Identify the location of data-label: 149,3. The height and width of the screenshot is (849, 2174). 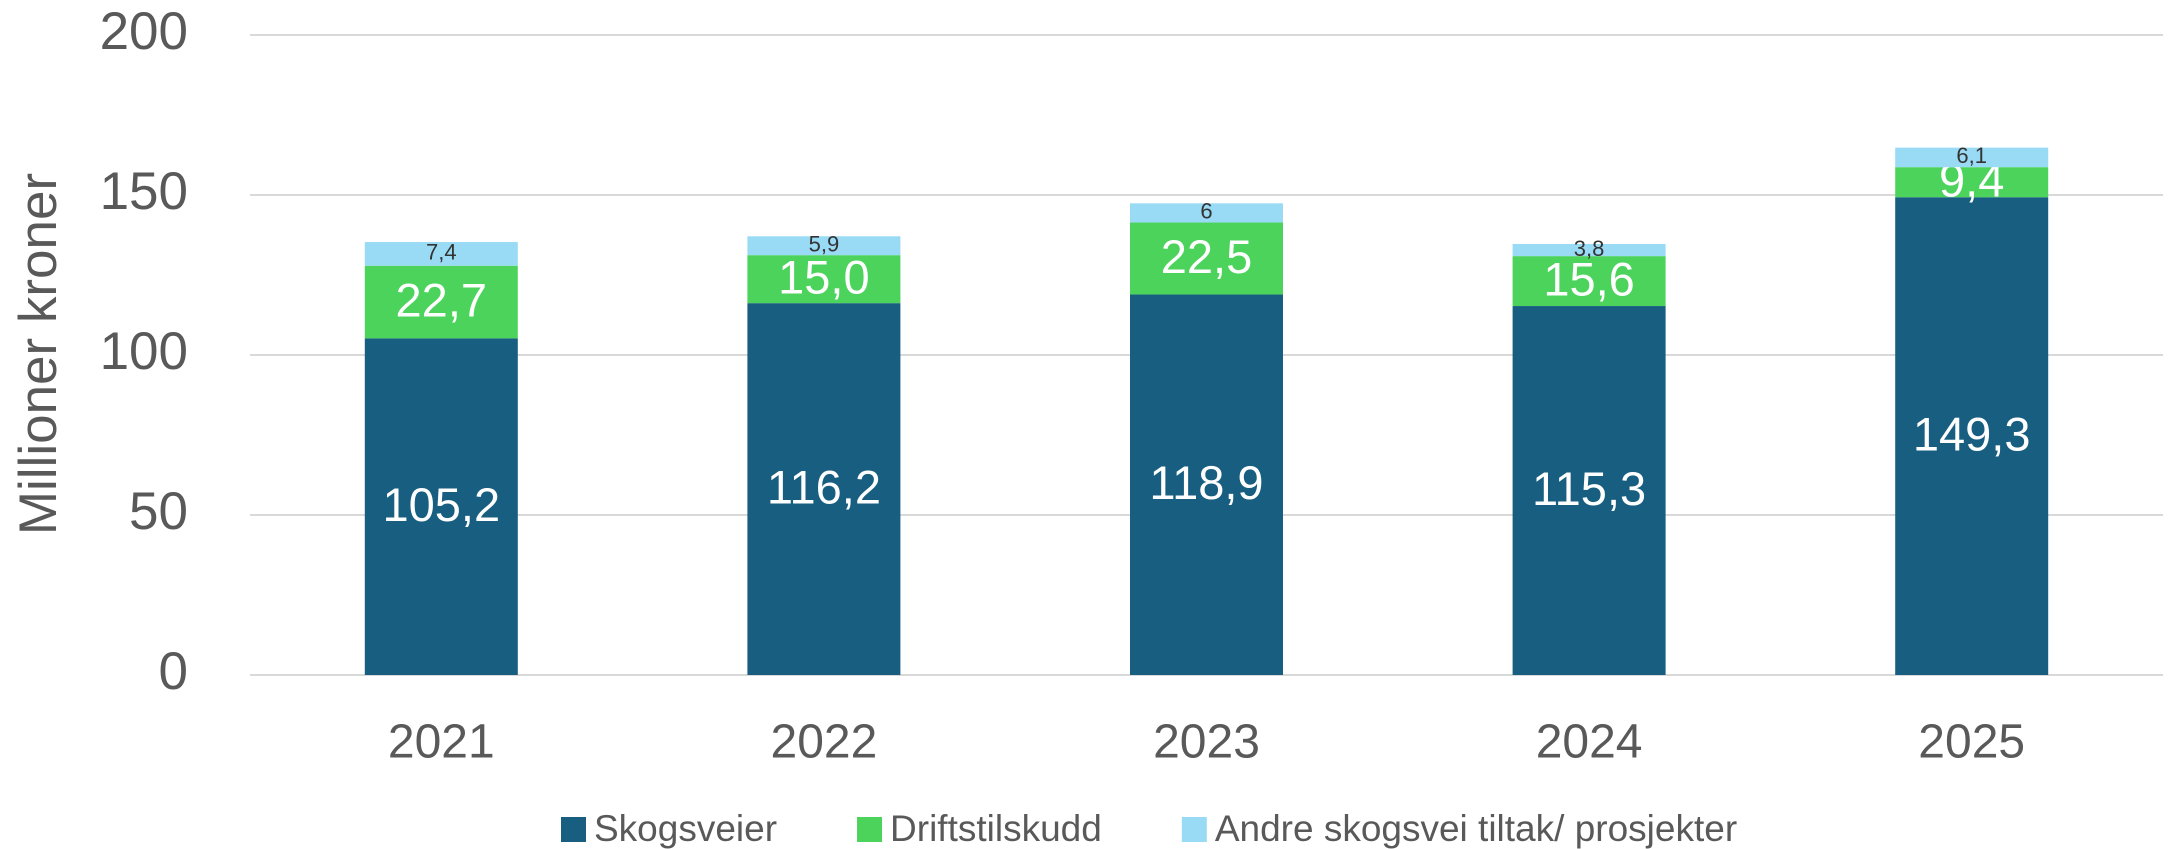
(1972, 434).